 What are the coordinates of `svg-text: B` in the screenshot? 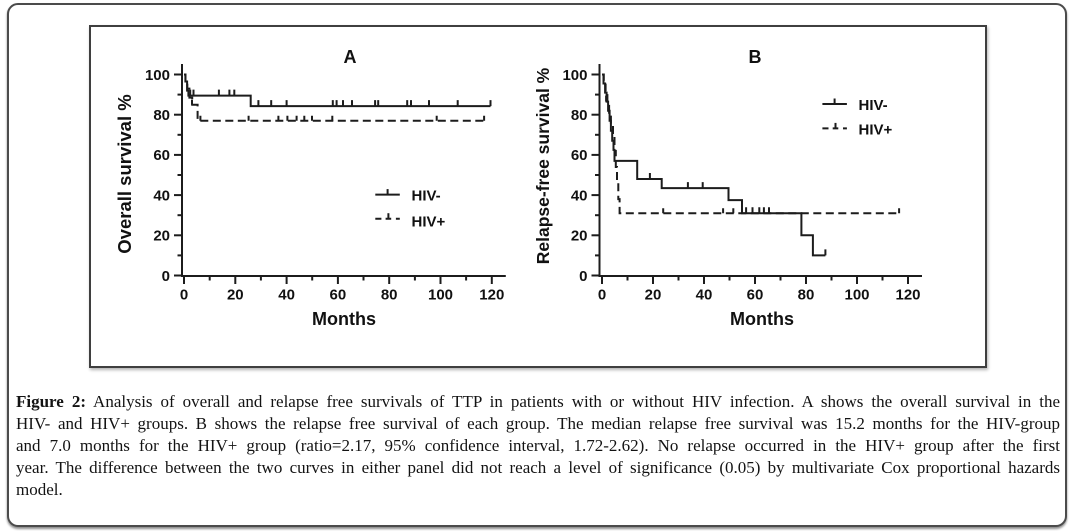 It's located at (755, 57).